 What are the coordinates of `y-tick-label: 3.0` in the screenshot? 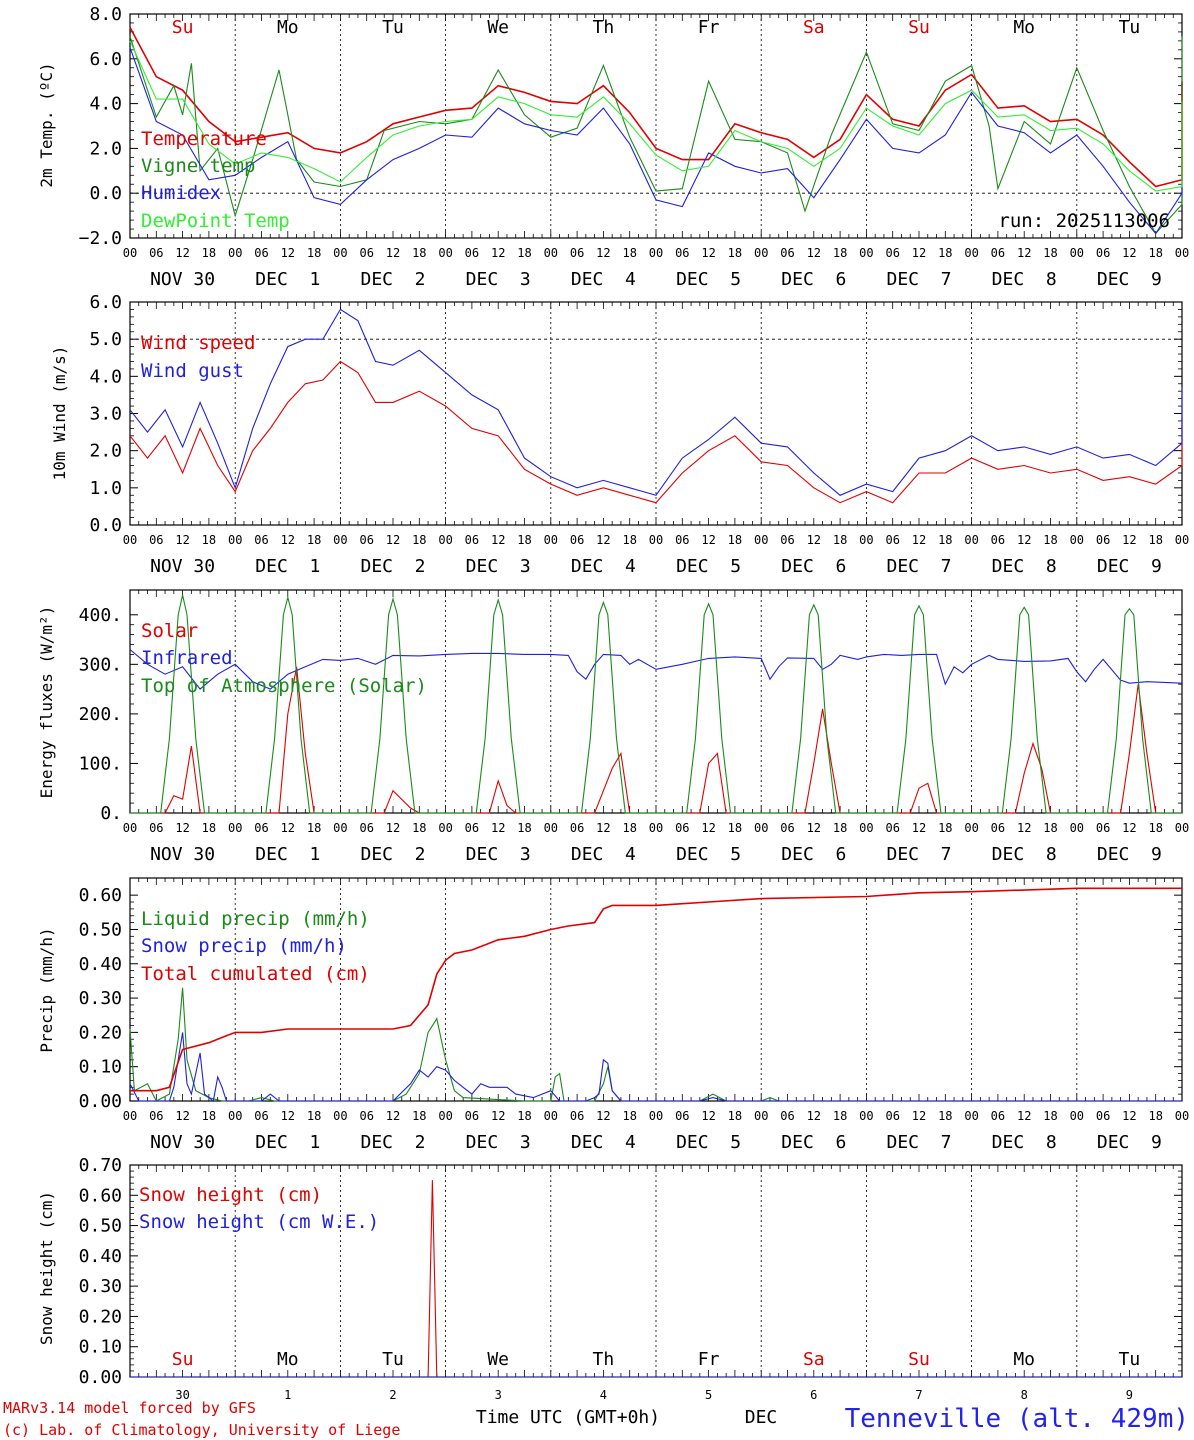 It's located at (105, 414).